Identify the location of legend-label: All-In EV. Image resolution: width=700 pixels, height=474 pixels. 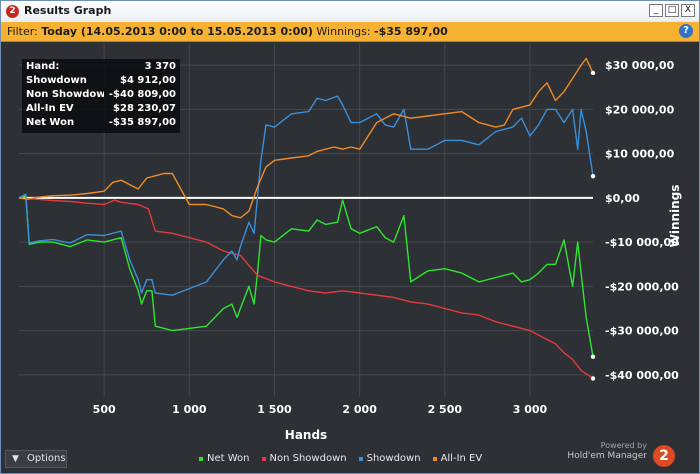
(461, 458).